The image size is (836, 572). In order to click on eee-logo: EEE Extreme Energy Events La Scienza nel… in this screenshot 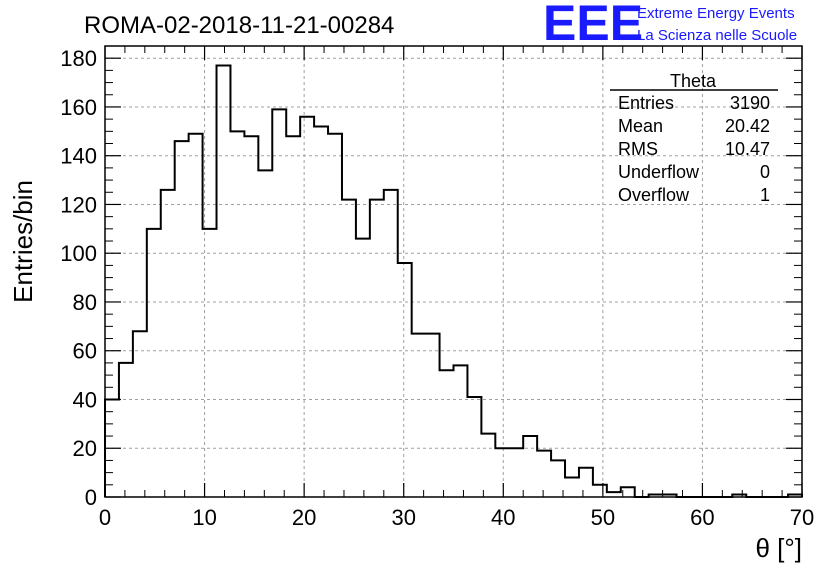, I will do `click(670, 25)`.